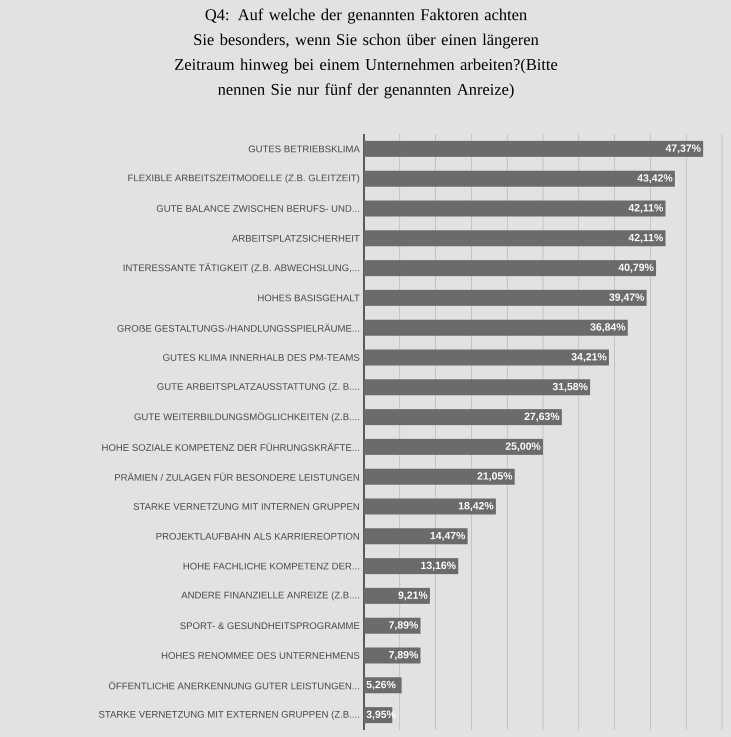 Image resolution: width=731 pixels, height=737 pixels. What do you see at coordinates (438, 566) in the screenshot?
I see `data-label: 13,16%` at bounding box center [438, 566].